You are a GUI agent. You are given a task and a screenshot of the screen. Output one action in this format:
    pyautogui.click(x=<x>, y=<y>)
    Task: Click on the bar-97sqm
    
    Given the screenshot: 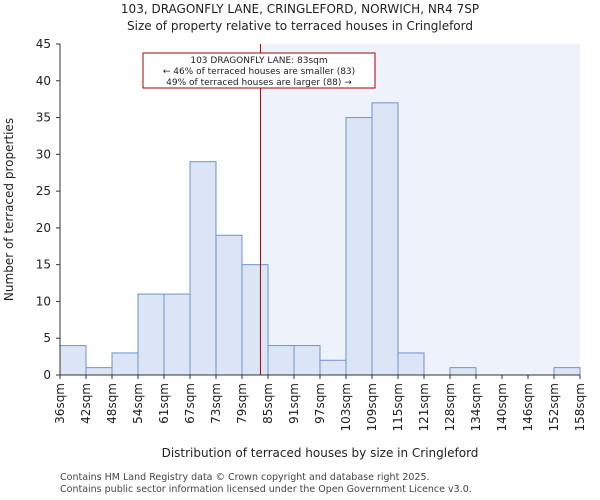 What is the action you would take?
    pyautogui.click(x=333, y=367)
    